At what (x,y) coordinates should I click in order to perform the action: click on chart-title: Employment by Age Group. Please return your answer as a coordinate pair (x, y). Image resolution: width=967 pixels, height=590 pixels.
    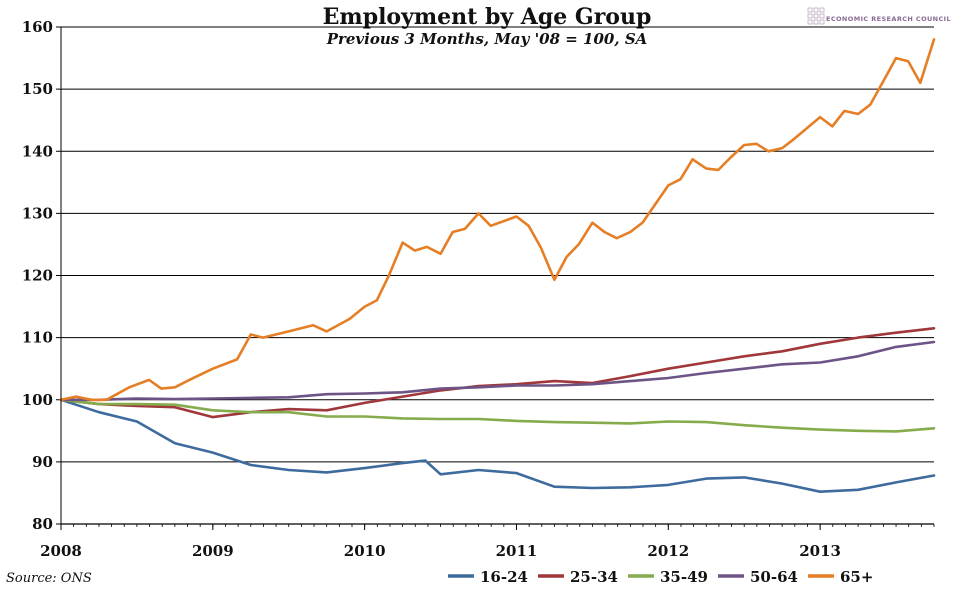
    Looking at the image, I should click on (487, 17).